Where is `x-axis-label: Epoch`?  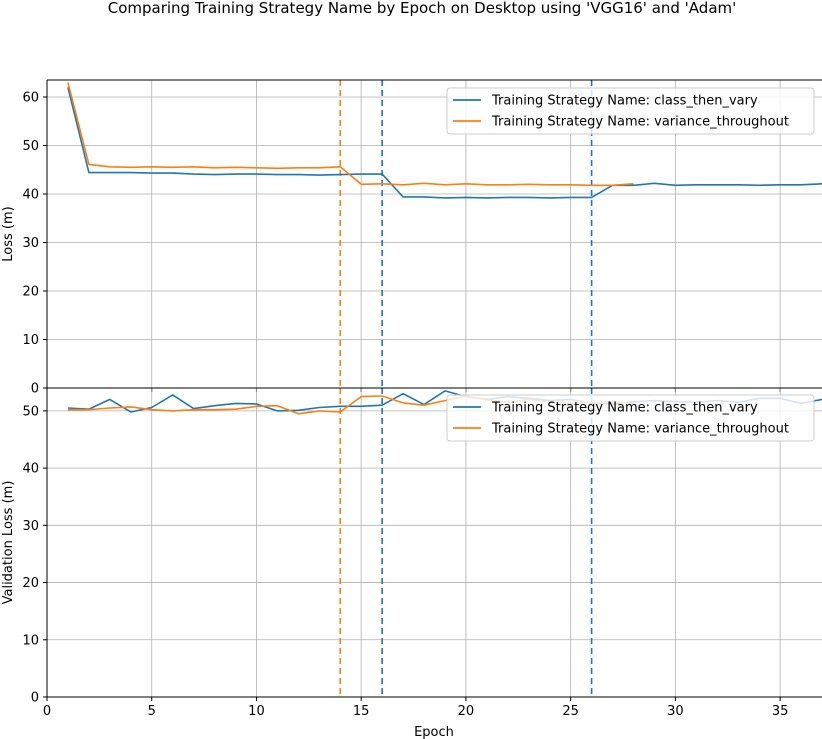
x-axis-label: Epoch is located at coordinates (434, 732).